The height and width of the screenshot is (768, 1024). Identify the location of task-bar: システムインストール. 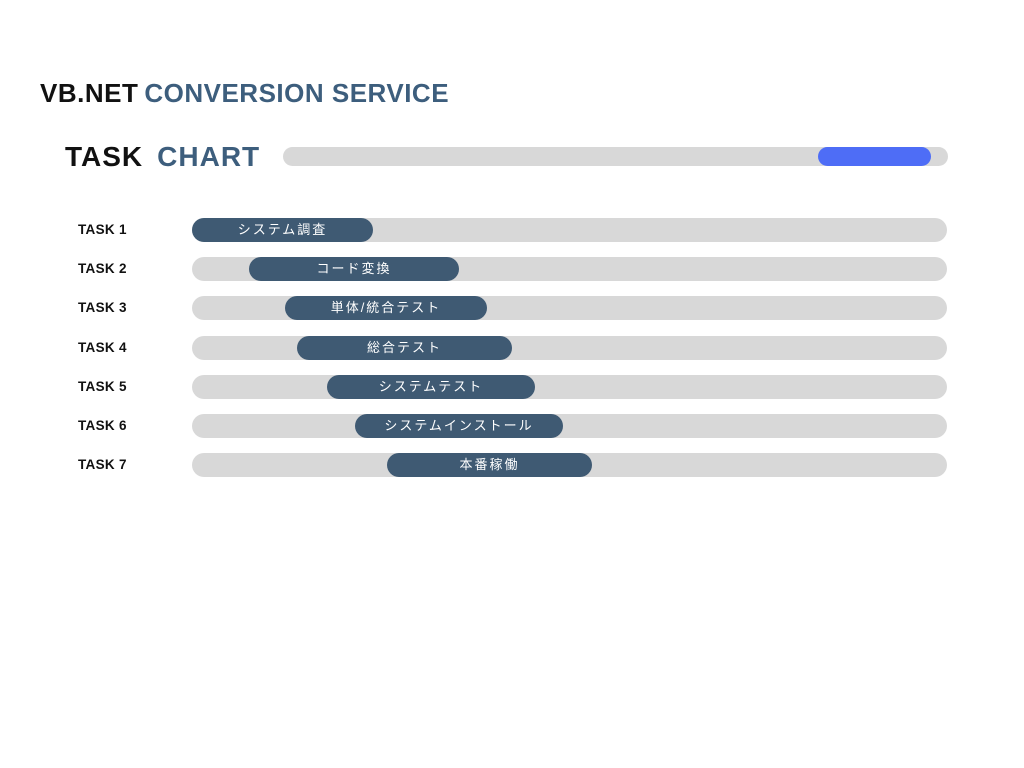
(459, 425).